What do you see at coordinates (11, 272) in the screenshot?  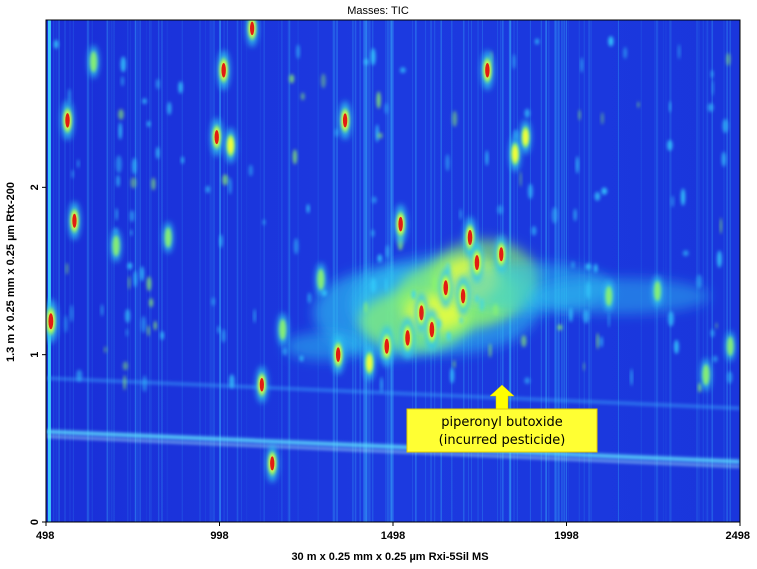 I see `y-axis-label: 1.3 m x 0.25 mm x 0.25 µm Rtx-200` at bounding box center [11, 272].